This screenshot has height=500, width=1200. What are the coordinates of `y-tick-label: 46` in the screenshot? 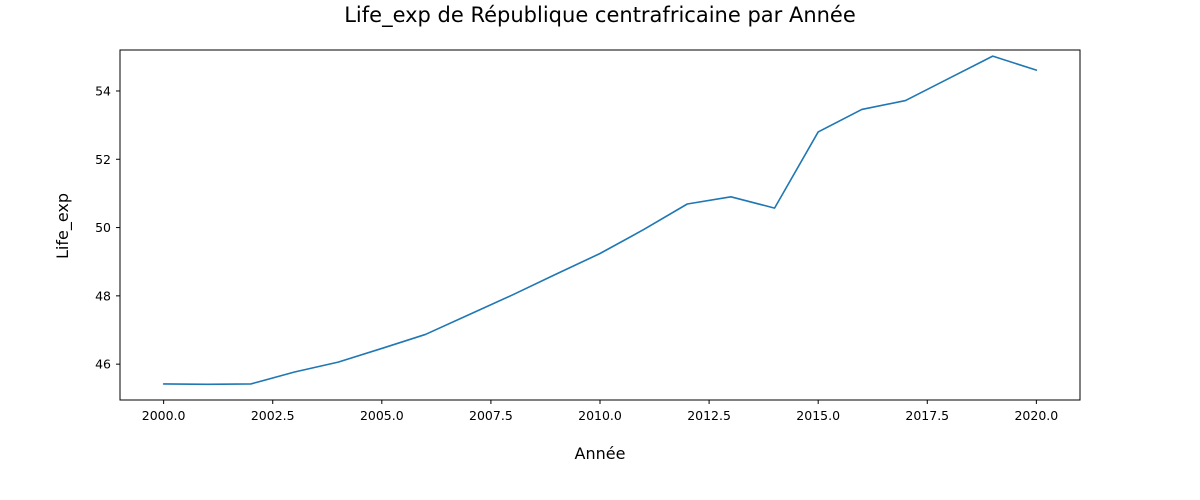 It's located at (103, 364).